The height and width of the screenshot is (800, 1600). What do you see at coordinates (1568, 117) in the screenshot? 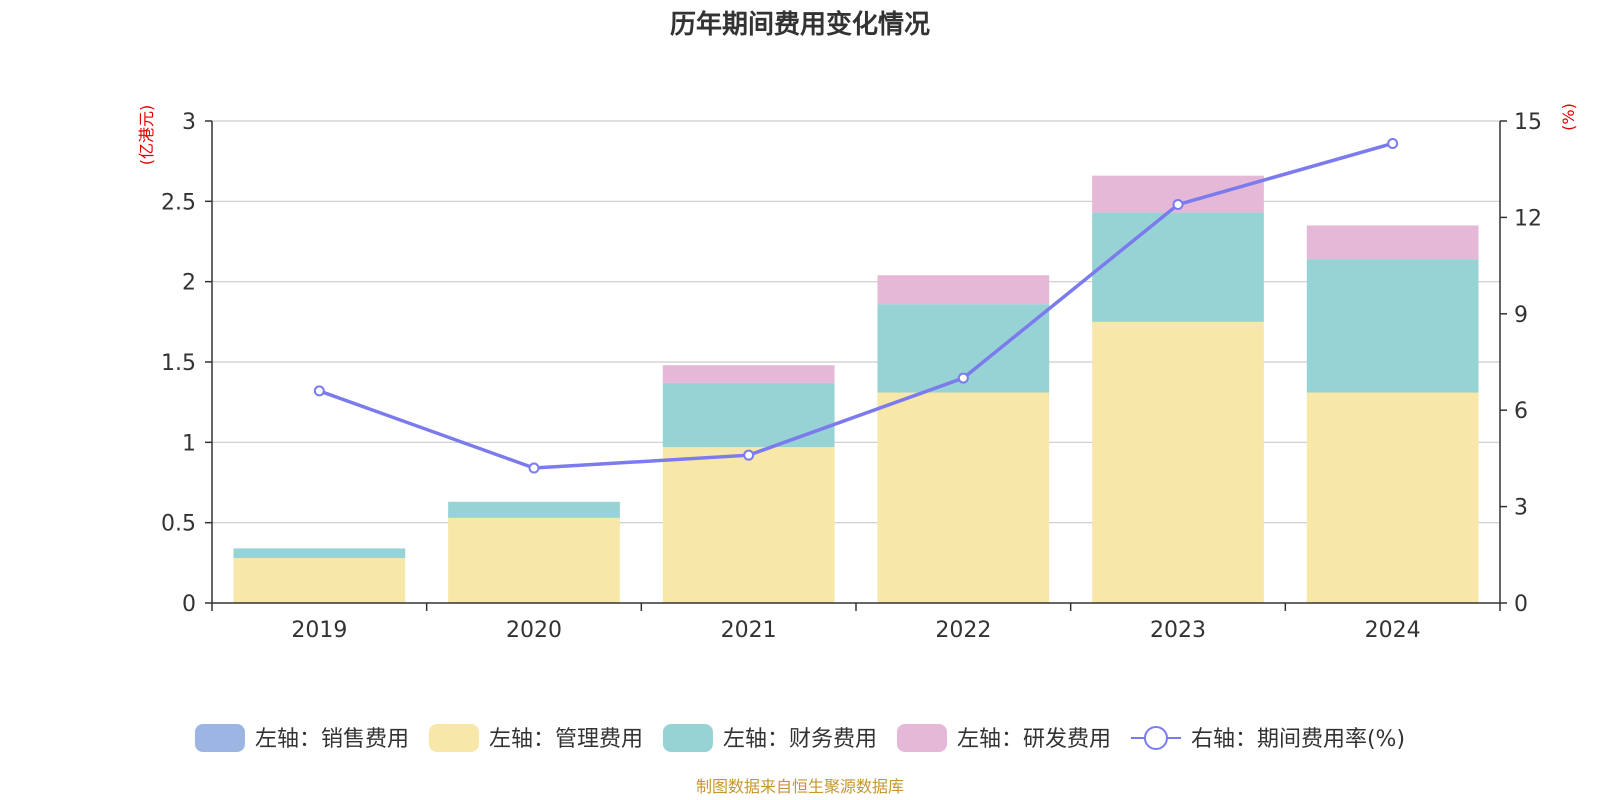
I see `right-axis-unit: (%)` at bounding box center [1568, 117].